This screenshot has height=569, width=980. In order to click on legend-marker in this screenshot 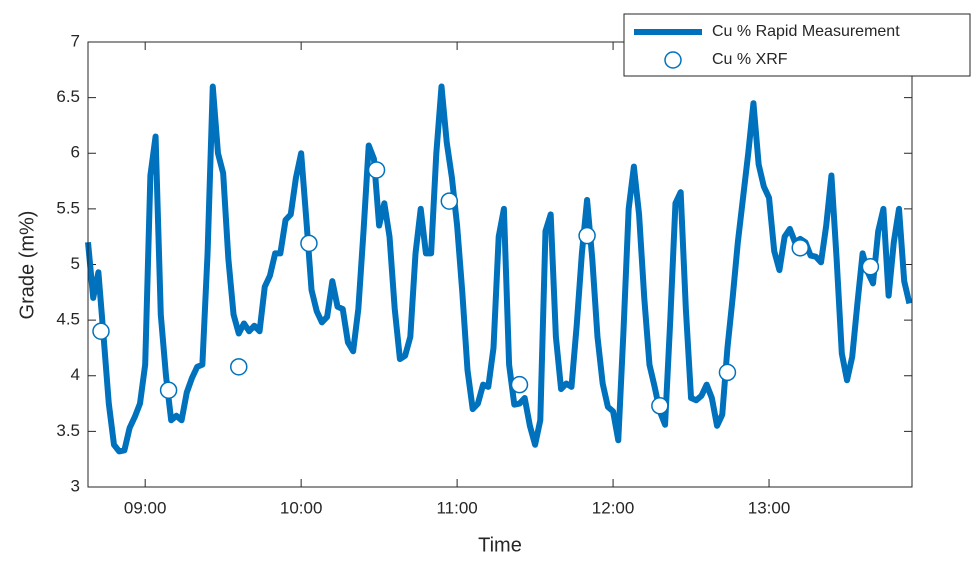, I will do `click(673, 60)`.